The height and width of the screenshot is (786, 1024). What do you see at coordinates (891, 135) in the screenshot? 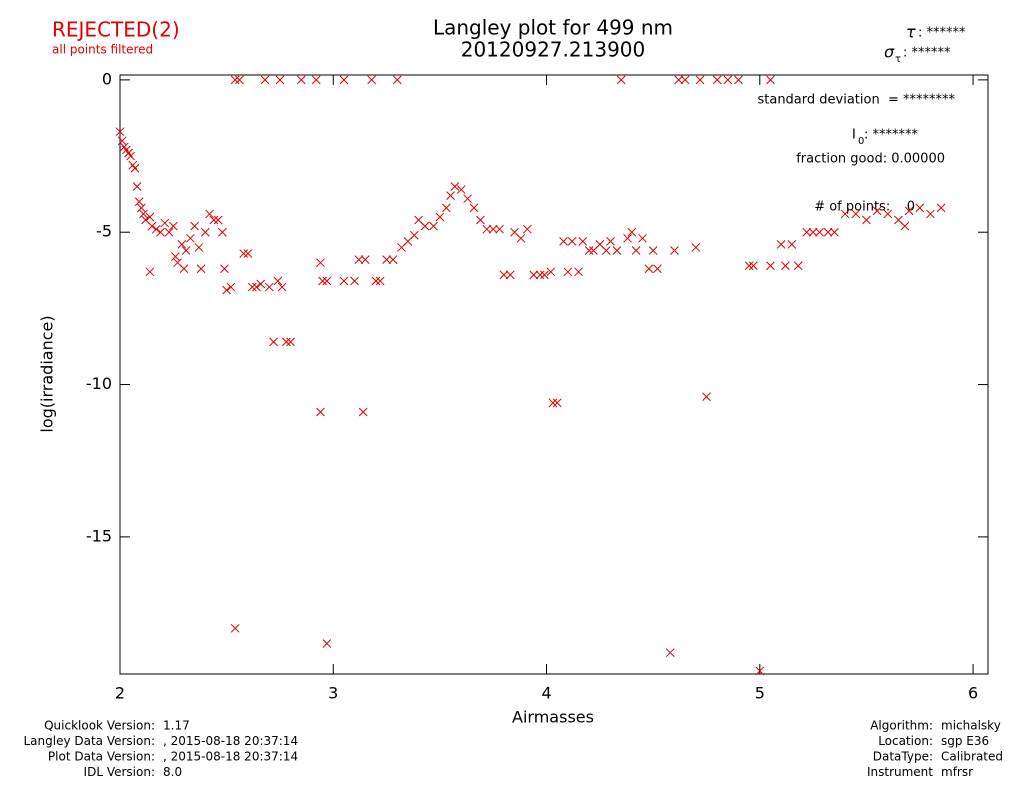
I see `i0-value: : *******` at bounding box center [891, 135].